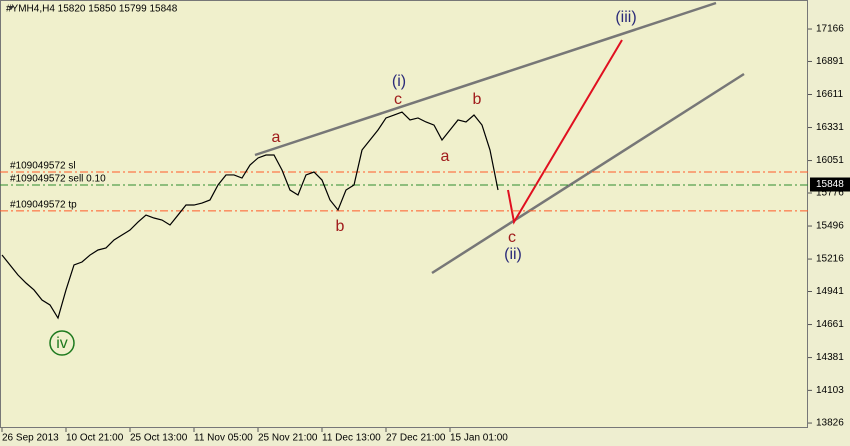 This screenshot has width=850, height=446. What do you see at coordinates (416, 438) in the screenshot?
I see `x-tick-label: 27 Dec 21:00` at bounding box center [416, 438].